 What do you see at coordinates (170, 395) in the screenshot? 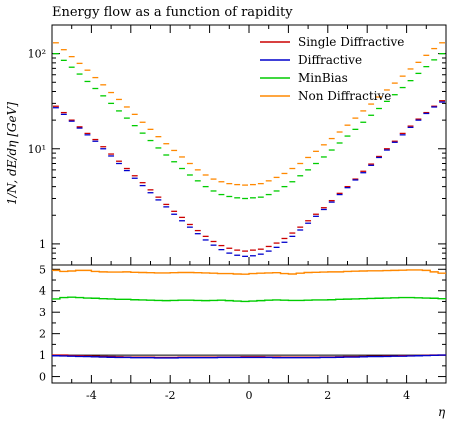
I see `x-tick-label: -2` at bounding box center [170, 395].